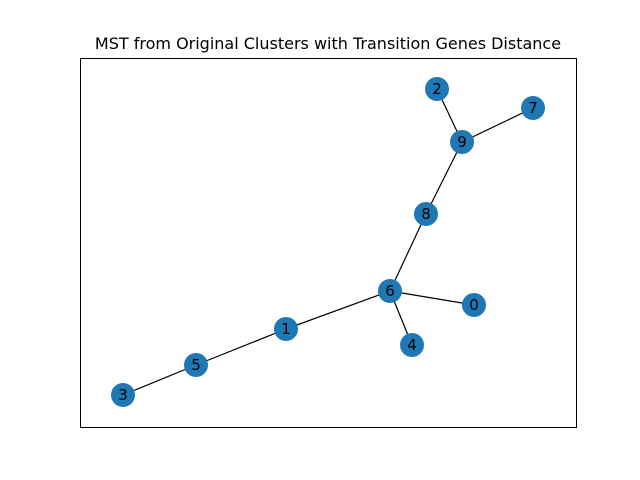  I want to click on node-1: 1, so click(286, 329).